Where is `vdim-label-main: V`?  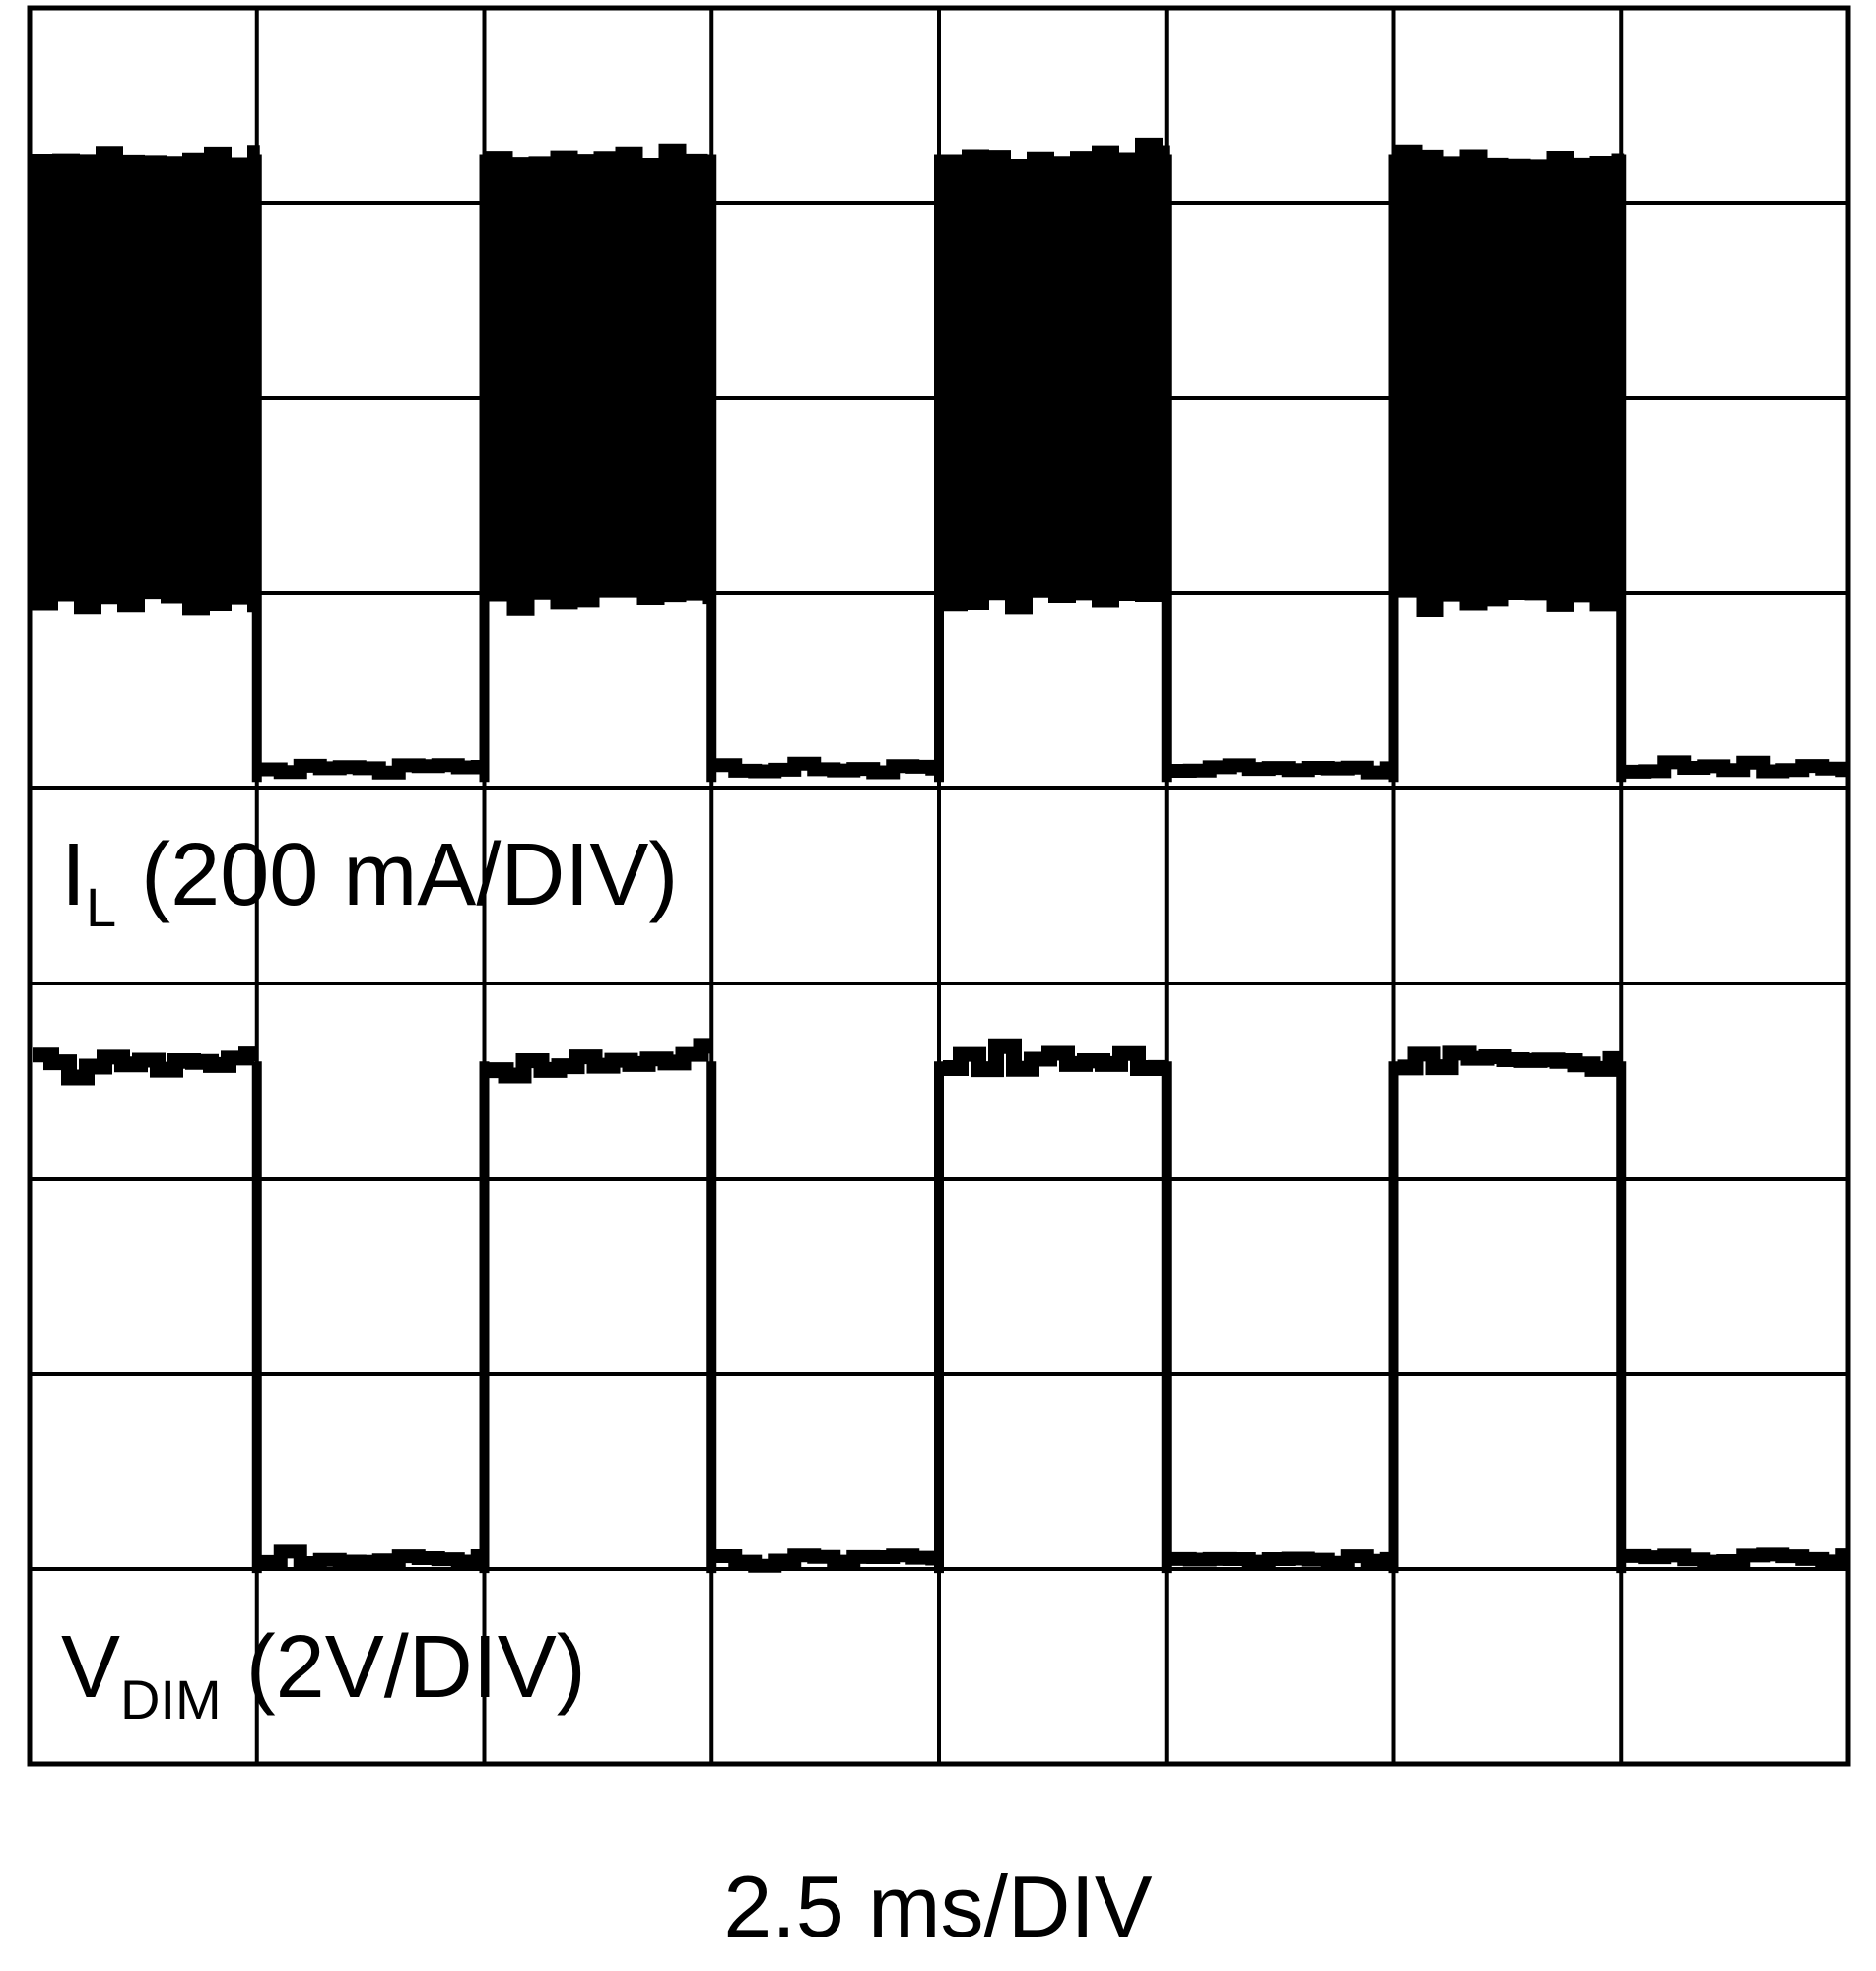 vdim-label-main: V is located at coordinates (91, 1667).